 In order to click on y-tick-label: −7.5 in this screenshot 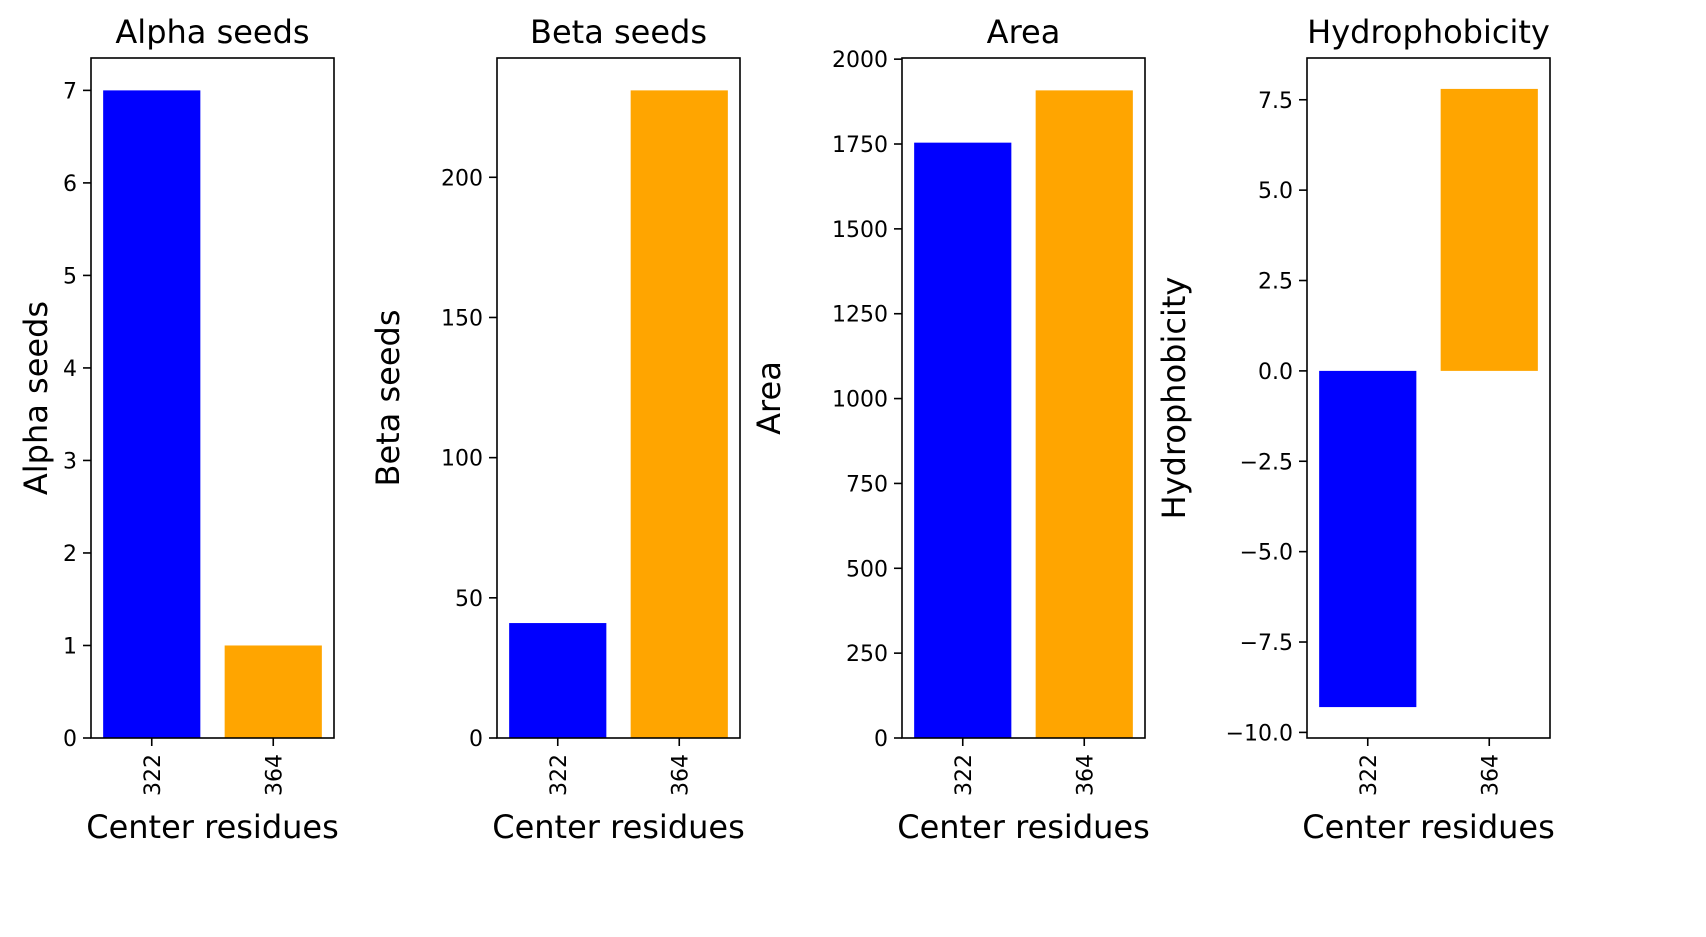, I will do `click(1266, 643)`.